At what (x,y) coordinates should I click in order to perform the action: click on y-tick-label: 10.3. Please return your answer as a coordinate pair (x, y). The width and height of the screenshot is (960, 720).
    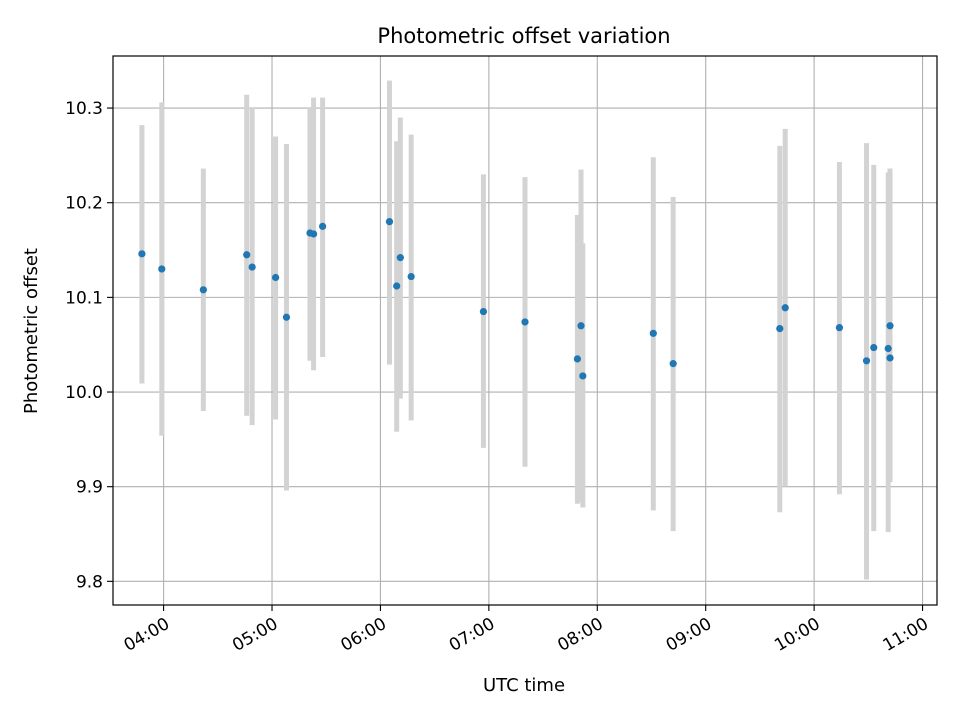
    Looking at the image, I should click on (84, 109).